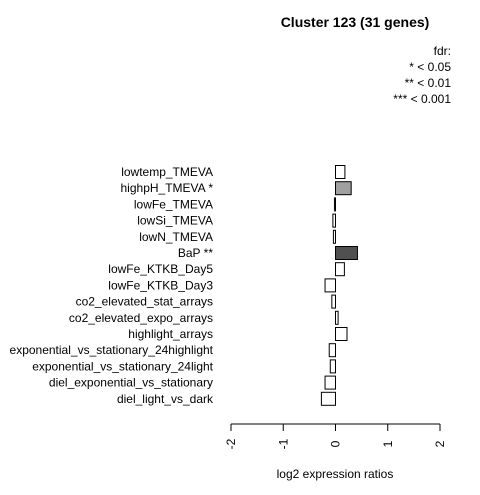 This screenshot has height=495, width=480. Describe the element at coordinates (388, 443) in the screenshot. I see `x-tick-label: 1` at that location.